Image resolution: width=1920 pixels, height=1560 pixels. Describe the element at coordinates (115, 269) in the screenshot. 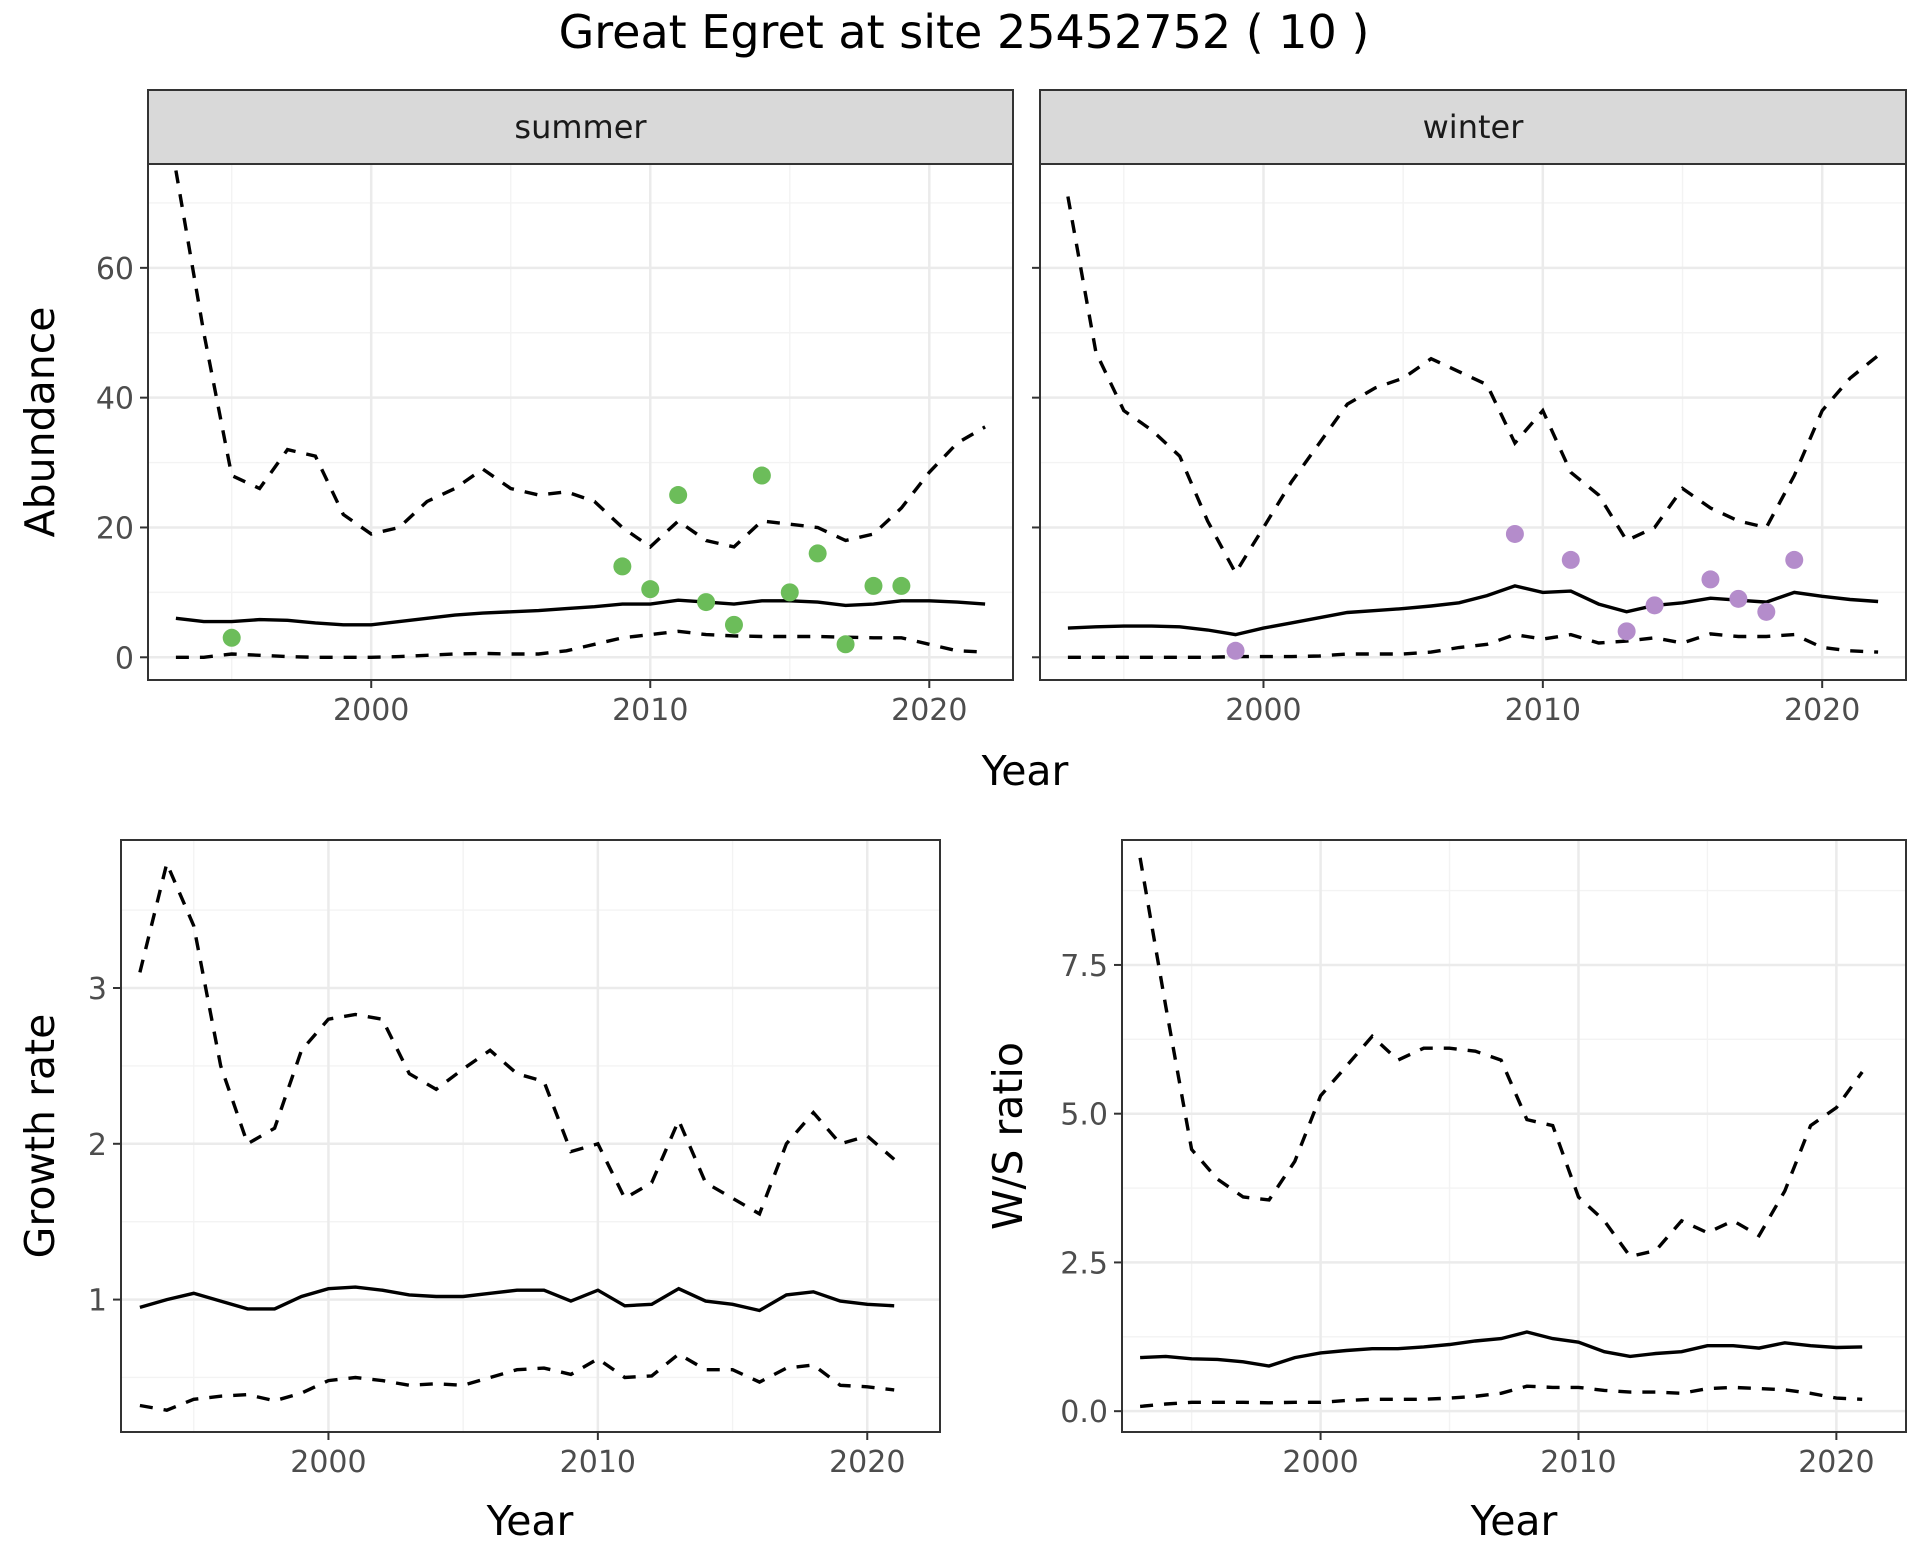

I see `y-tick-label: 60` at that location.